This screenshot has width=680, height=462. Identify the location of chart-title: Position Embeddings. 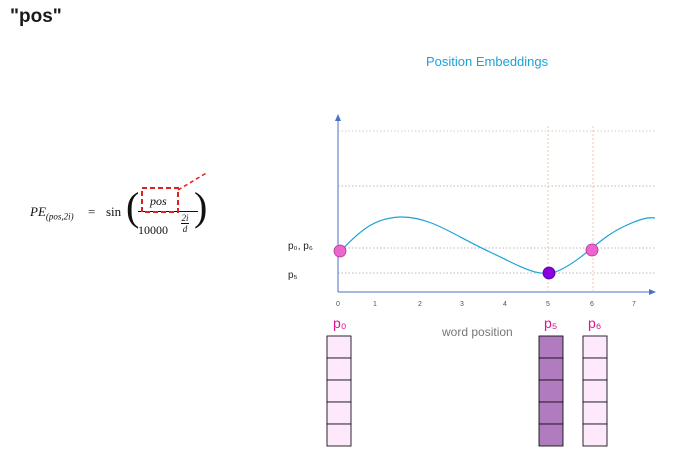
(487, 61).